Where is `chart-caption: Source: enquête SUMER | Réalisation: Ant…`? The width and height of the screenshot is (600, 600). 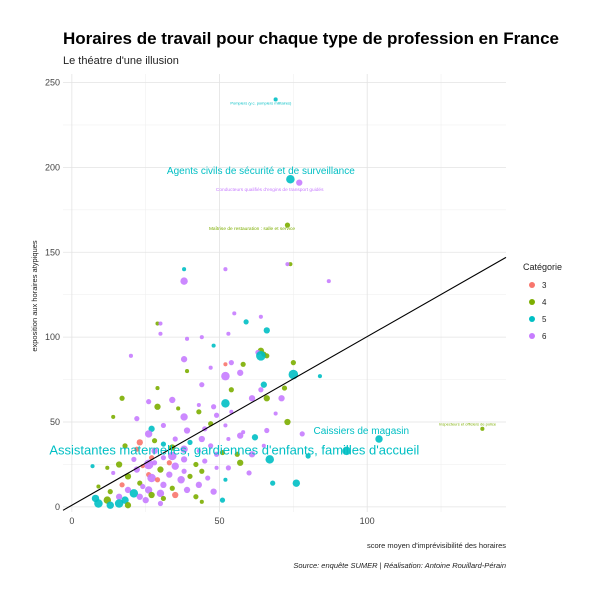 chart-caption: Source: enquête SUMER | Réalisation: Ant… is located at coordinates (399, 565).